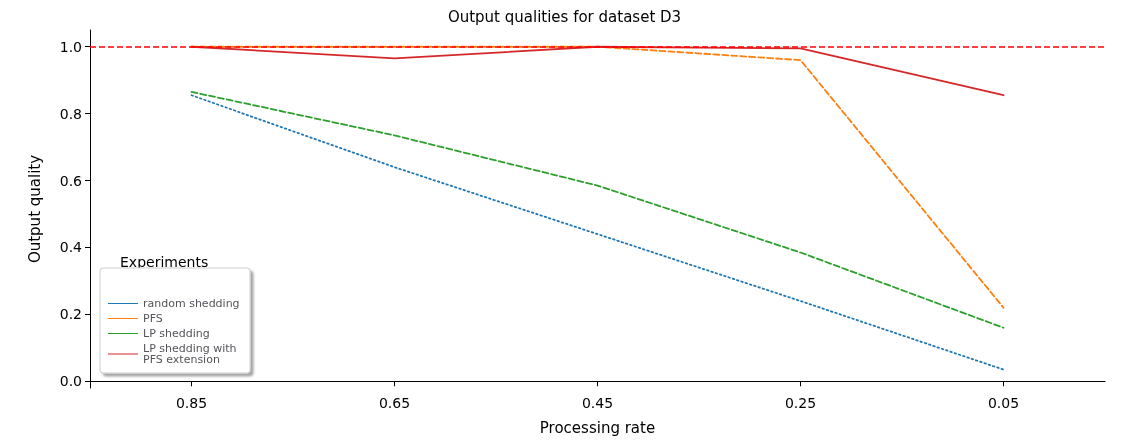 Image resolution: width=1129 pixels, height=441 pixels. What do you see at coordinates (394, 403) in the screenshot?
I see `x-tick-label: 0.65` at bounding box center [394, 403].